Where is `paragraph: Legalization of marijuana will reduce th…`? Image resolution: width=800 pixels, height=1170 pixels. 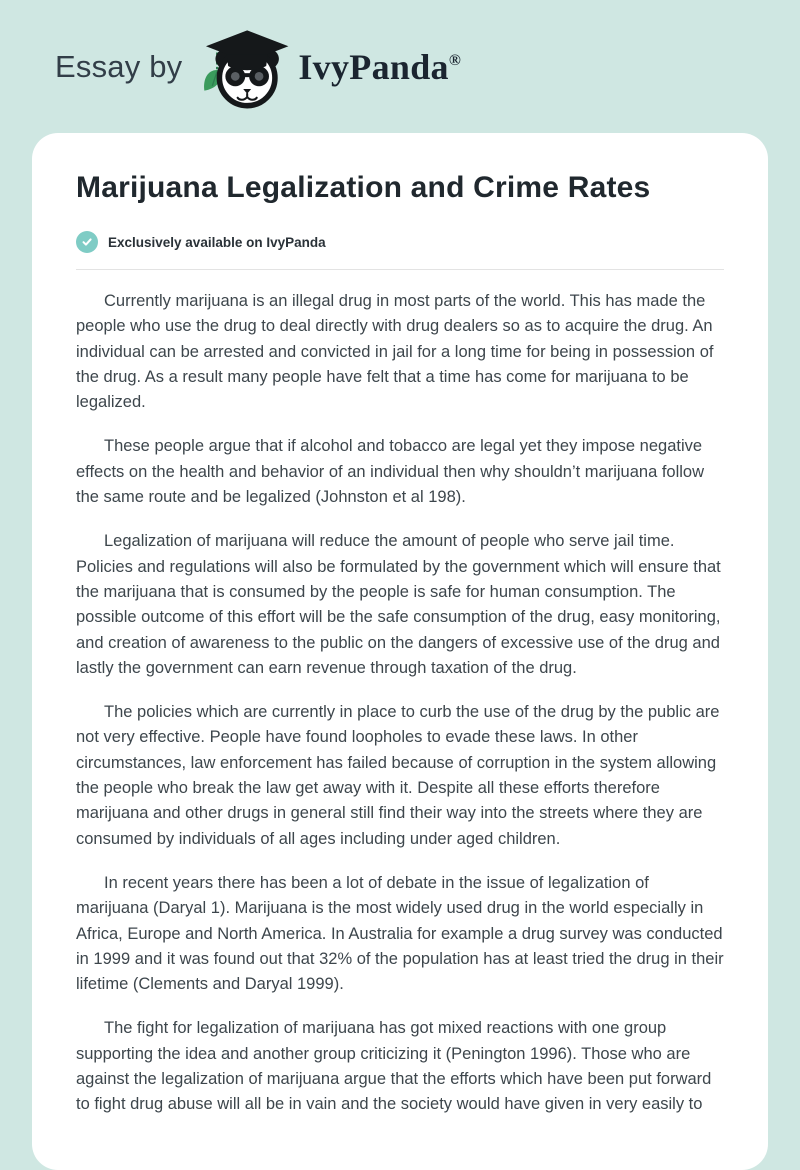 paragraph: Legalization of marijuana will reduce th… is located at coordinates (398, 604).